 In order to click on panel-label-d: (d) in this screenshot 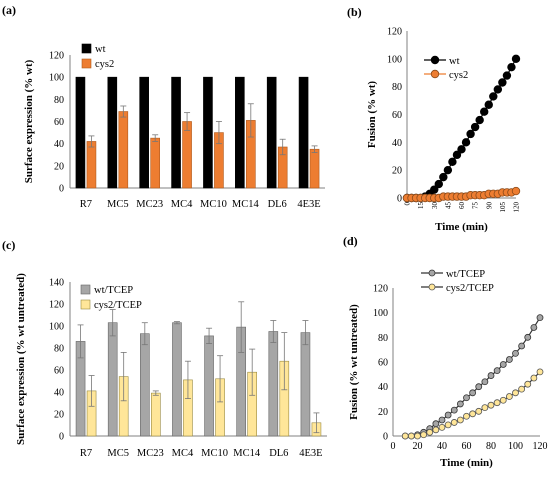, I will do `click(350, 241)`.